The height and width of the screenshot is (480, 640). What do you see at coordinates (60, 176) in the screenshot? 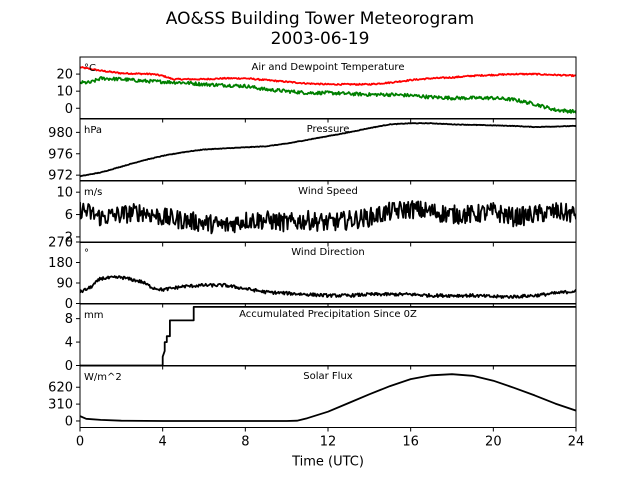
I see `y-tick-label: 972` at bounding box center [60, 176].